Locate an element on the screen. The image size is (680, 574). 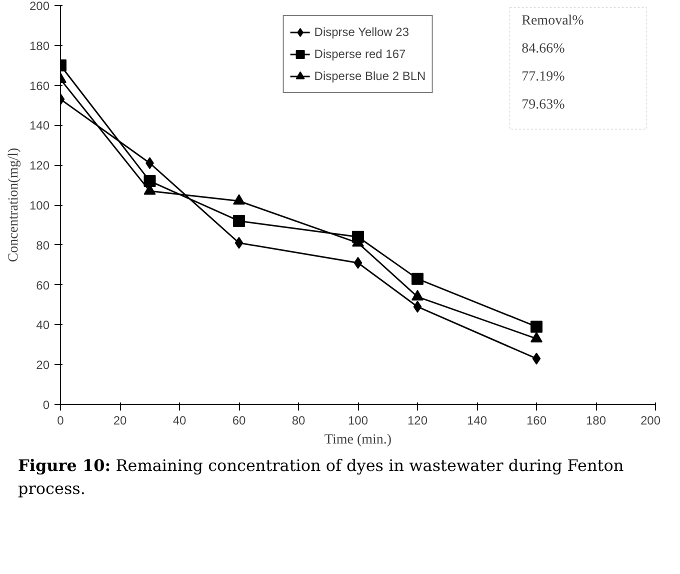
annotation: Removal% is located at coordinates (553, 20).